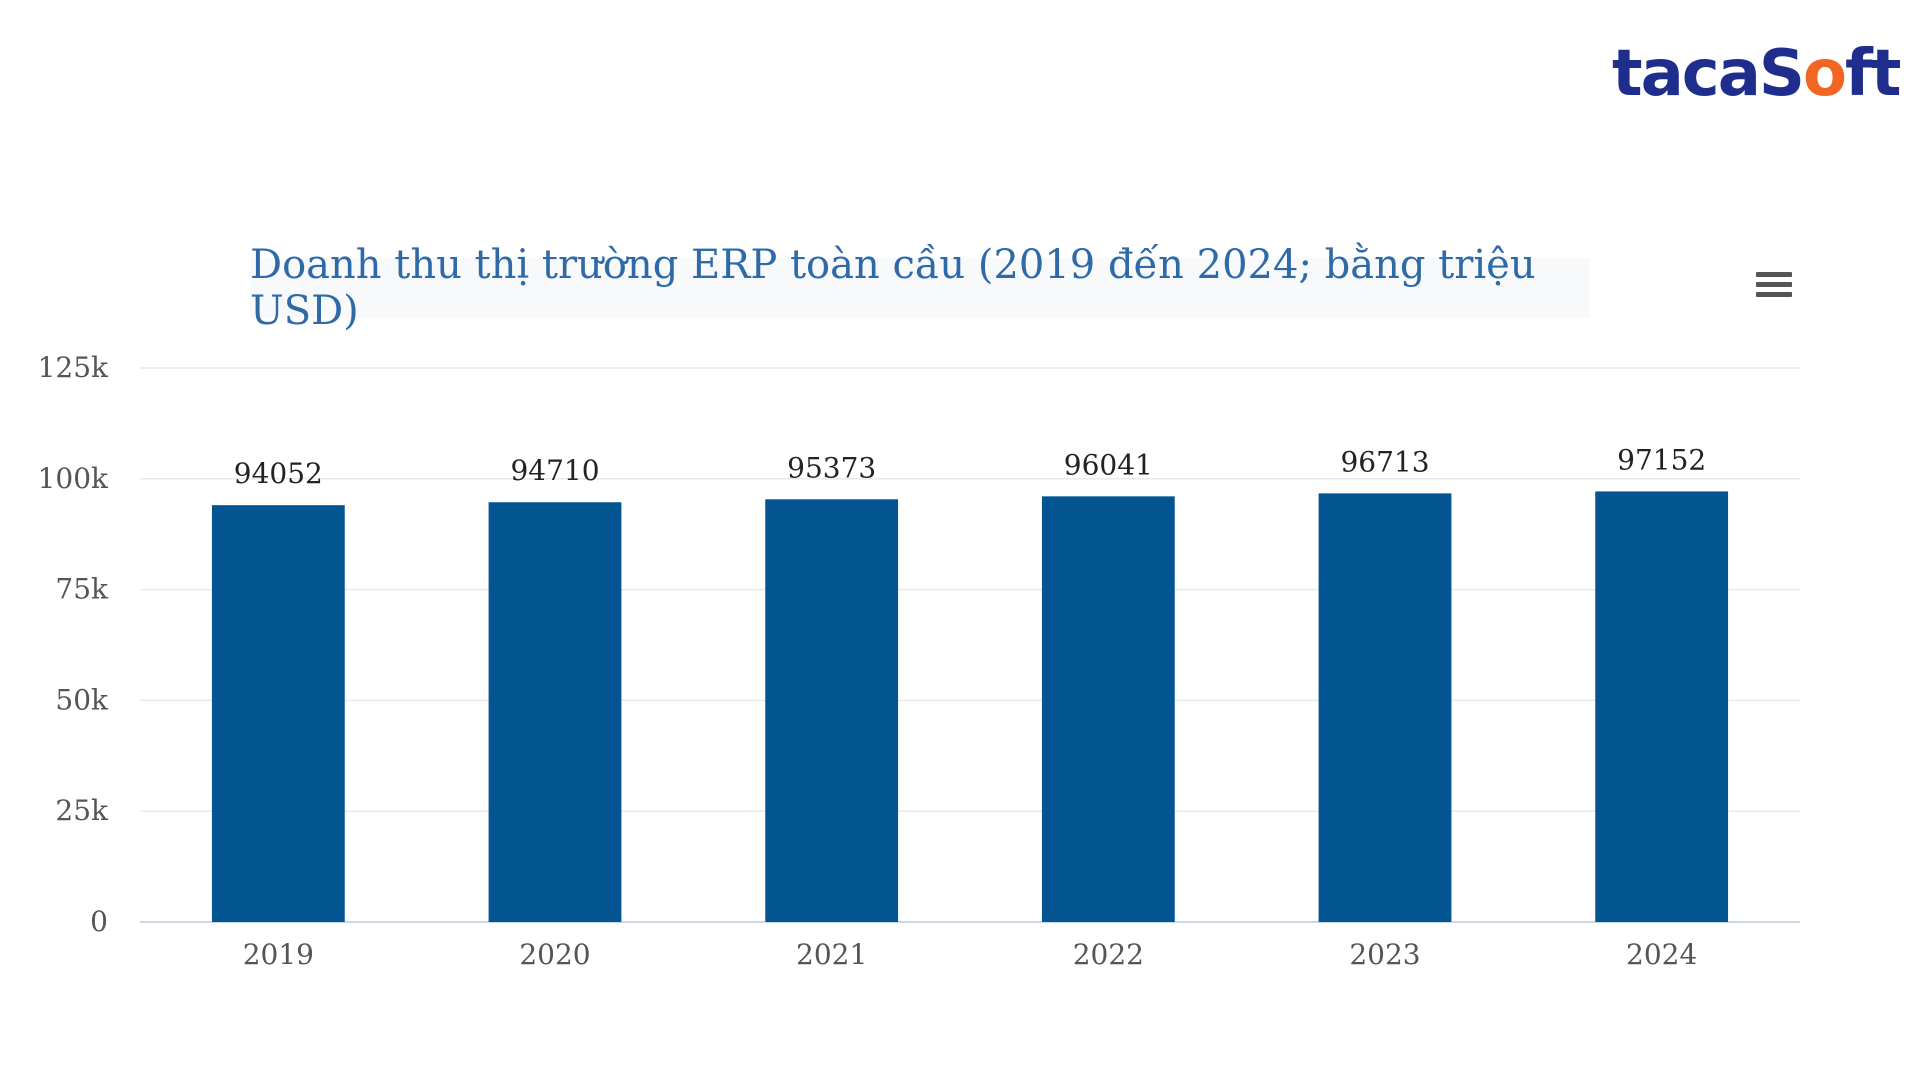 This screenshot has height=1080, width=1920. Describe the element at coordinates (278, 473) in the screenshot. I see `data-label: 94052` at that location.